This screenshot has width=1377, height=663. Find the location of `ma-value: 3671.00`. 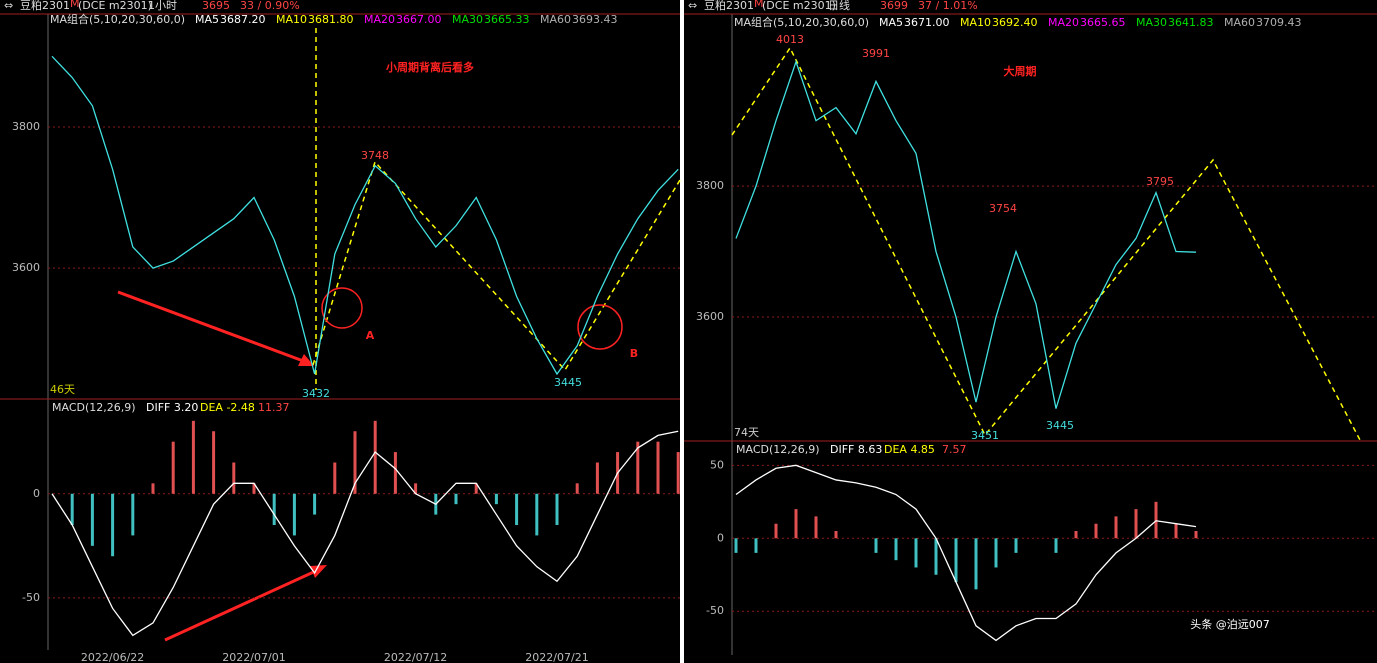

ma-value: 3671.00 is located at coordinates (927, 22).